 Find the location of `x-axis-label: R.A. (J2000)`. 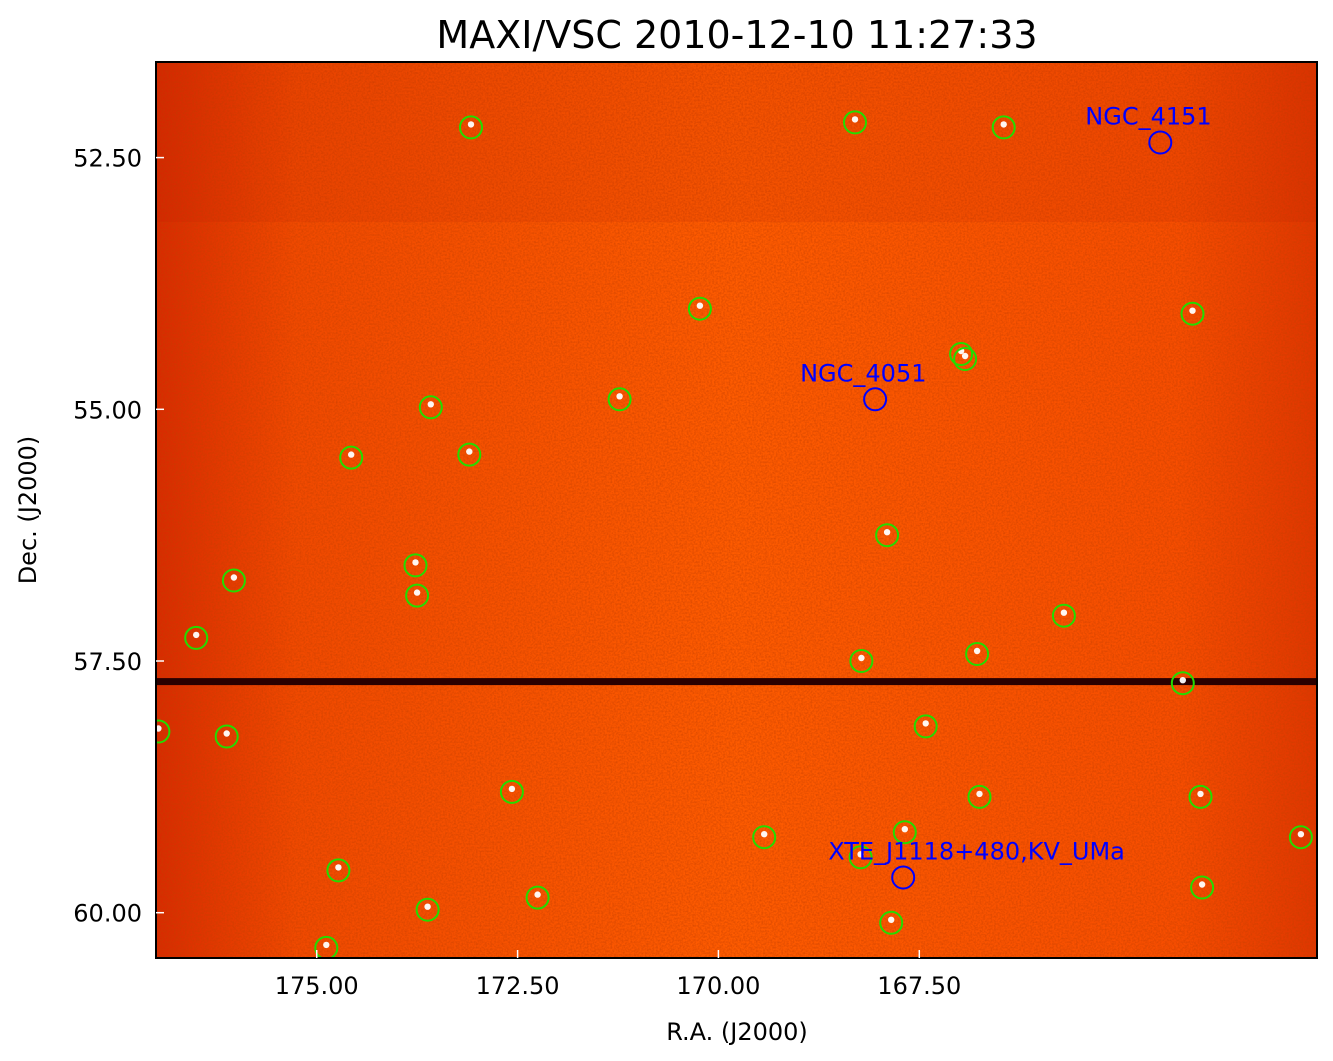

x-axis-label: R.A. (J2000) is located at coordinates (737, 1032).